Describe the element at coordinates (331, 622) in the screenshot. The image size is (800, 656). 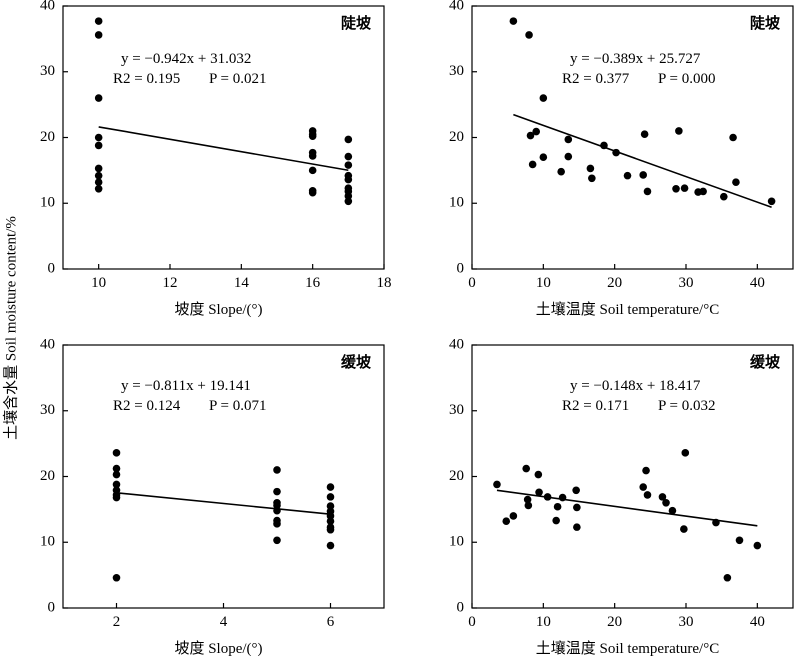
I see `x-tick-label: 6` at that location.